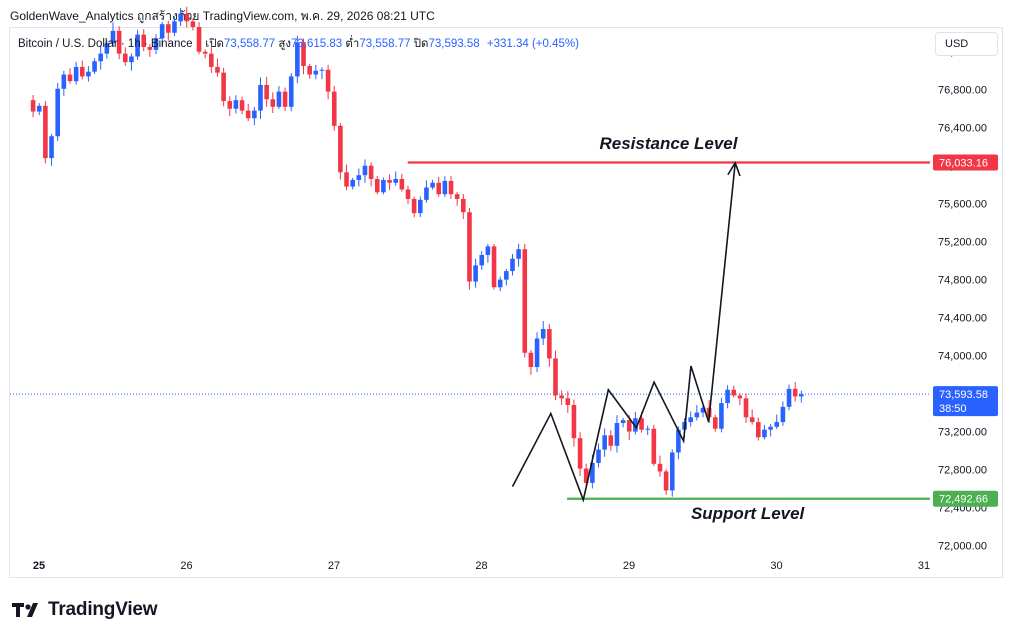 This screenshot has height=639, width=1013. What do you see at coordinates (962, 357) in the screenshot?
I see `y-tick-label: 74,000.00` at bounding box center [962, 357].